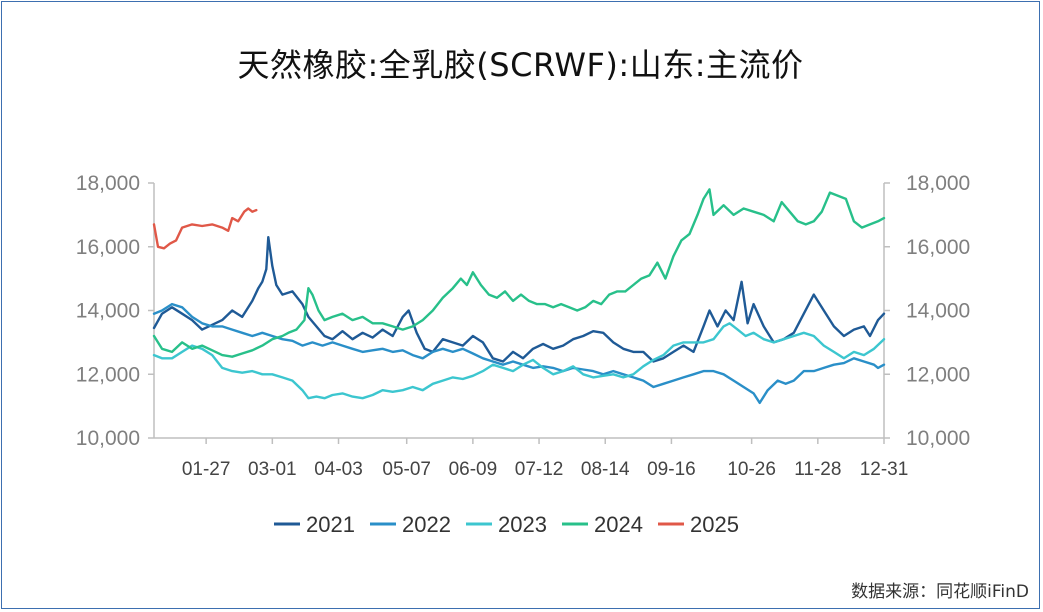  What do you see at coordinates (938, 247) in the screenshot?
I see `y-tick-label-right: 16,000` at bounding box center [938, 247].